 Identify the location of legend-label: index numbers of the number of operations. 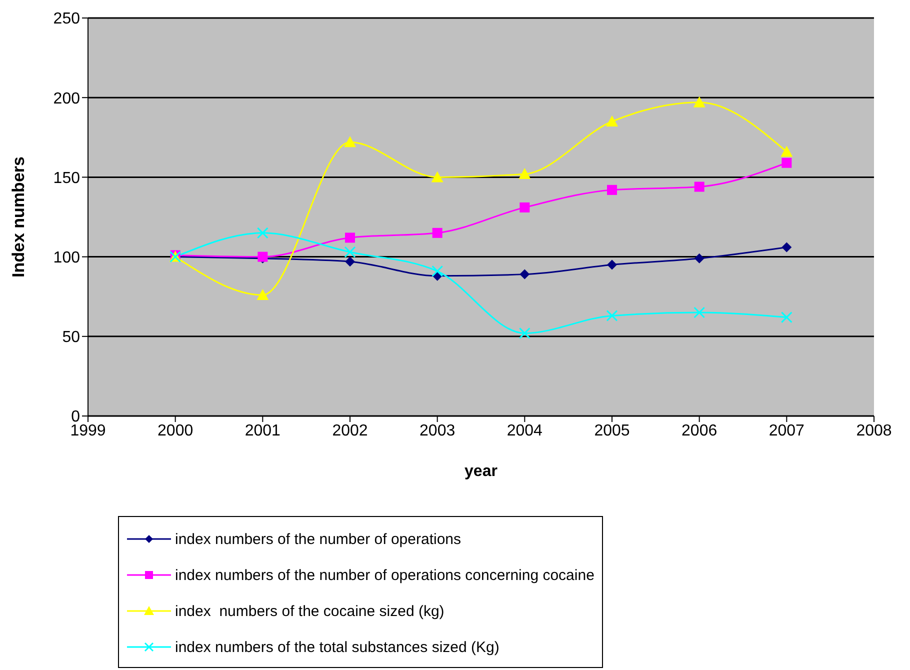
(318, 539).